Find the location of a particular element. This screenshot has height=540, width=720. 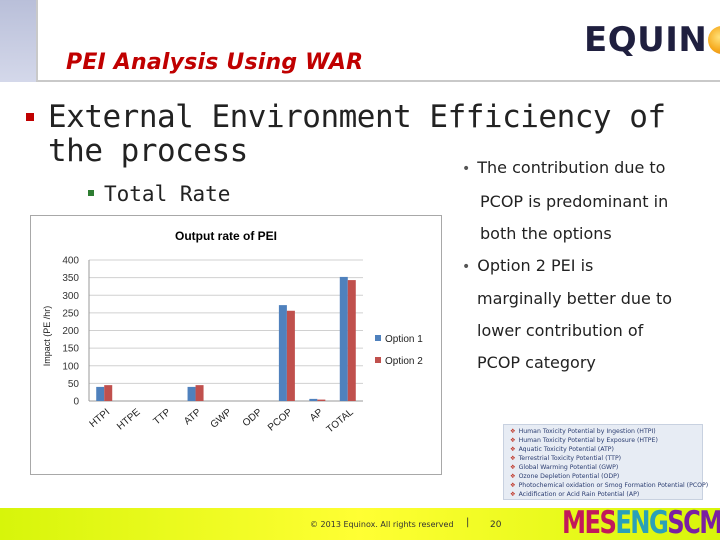

footer-bar is located at coordinates (360, 524).